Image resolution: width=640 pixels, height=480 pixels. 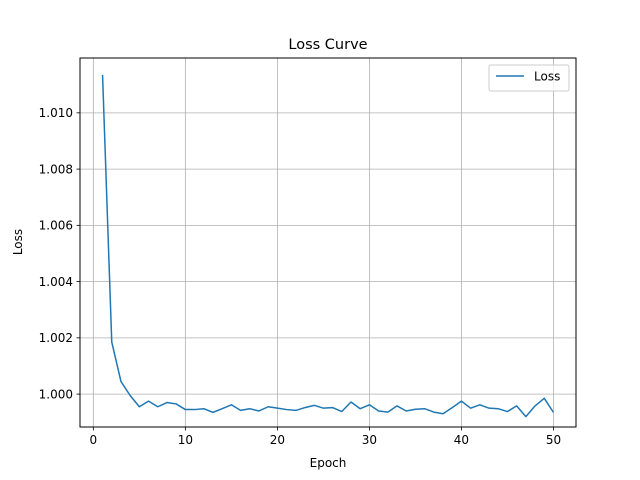 I want to click on chart-title: Loss Curve, so click(x=327, y=45).